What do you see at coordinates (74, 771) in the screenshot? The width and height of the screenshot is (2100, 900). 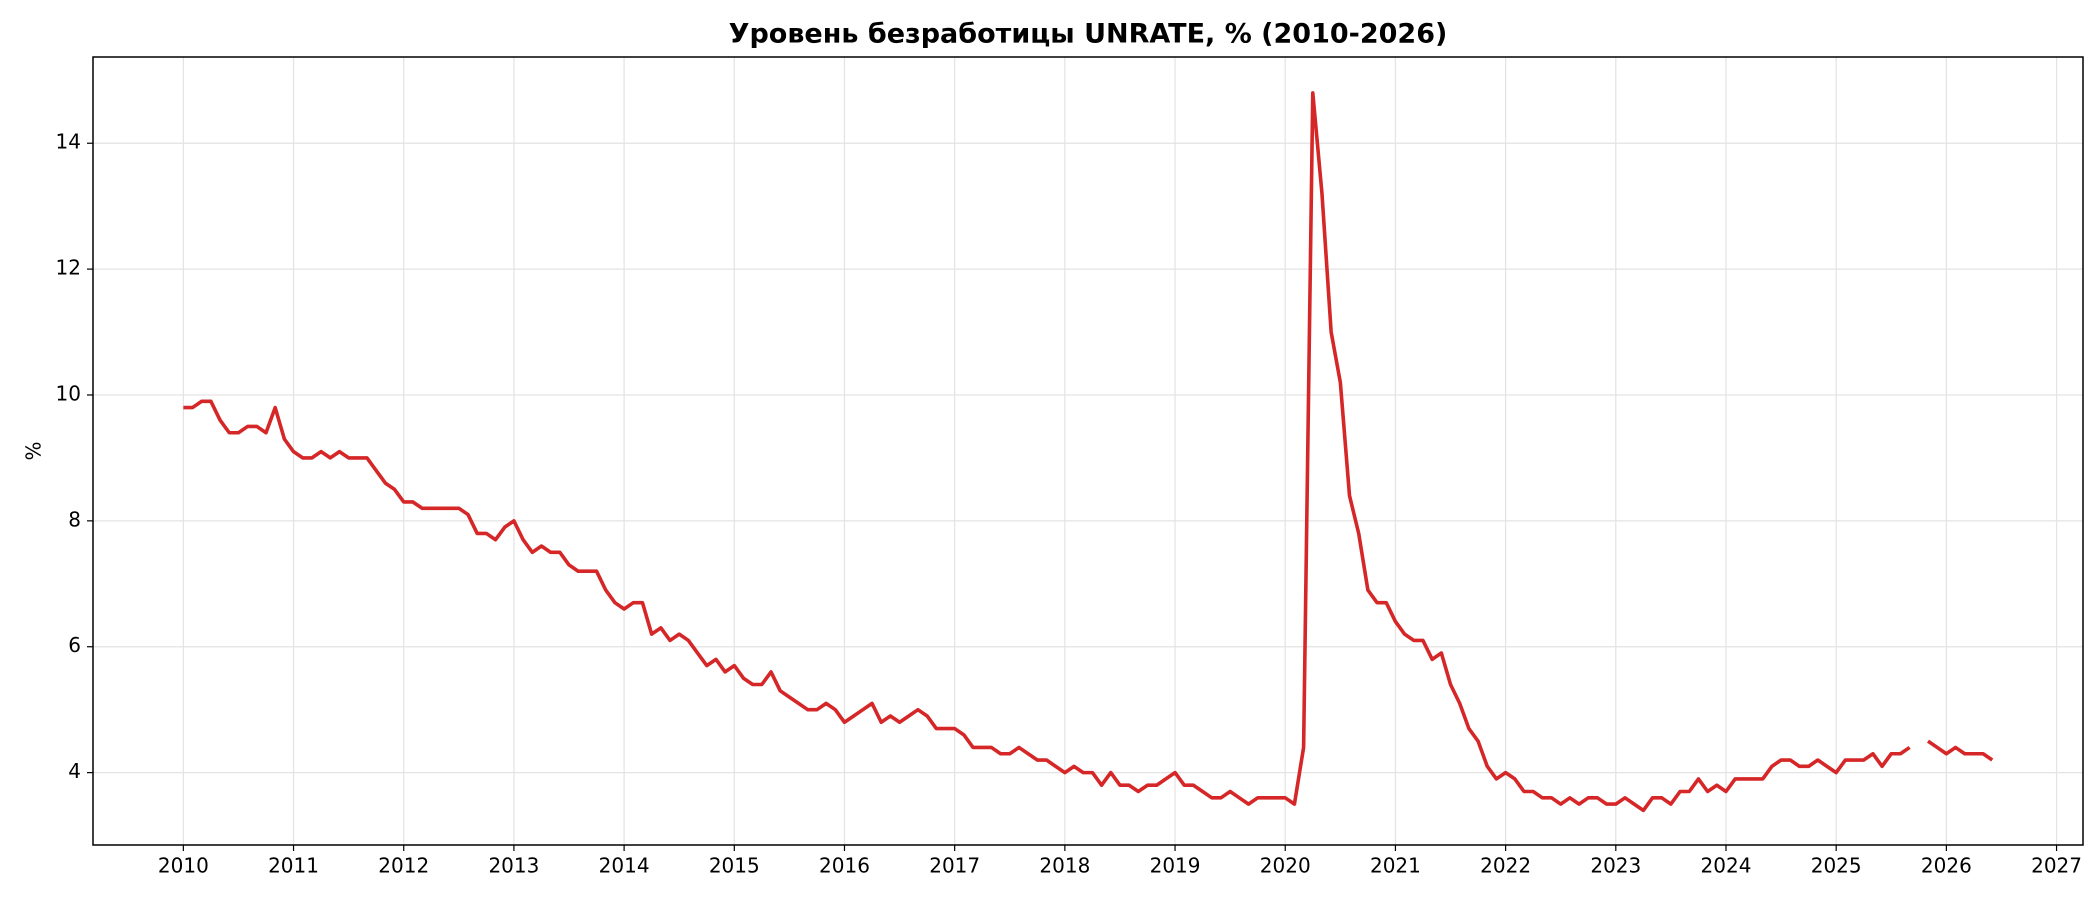 I see `y-tick-label: 4` at bounding box center [74, 771].